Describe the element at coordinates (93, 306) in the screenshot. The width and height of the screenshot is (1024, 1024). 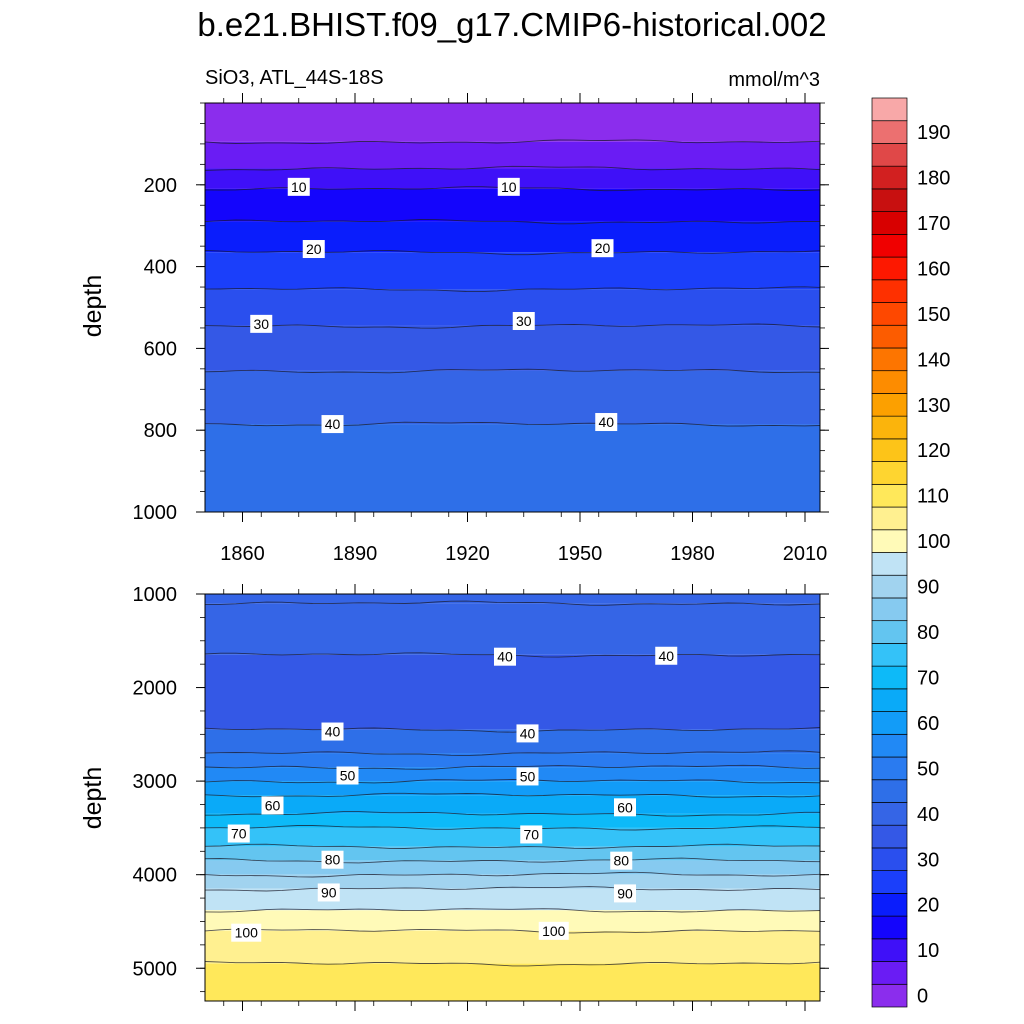
I see `y-axis-label-upper: depth` at that location.